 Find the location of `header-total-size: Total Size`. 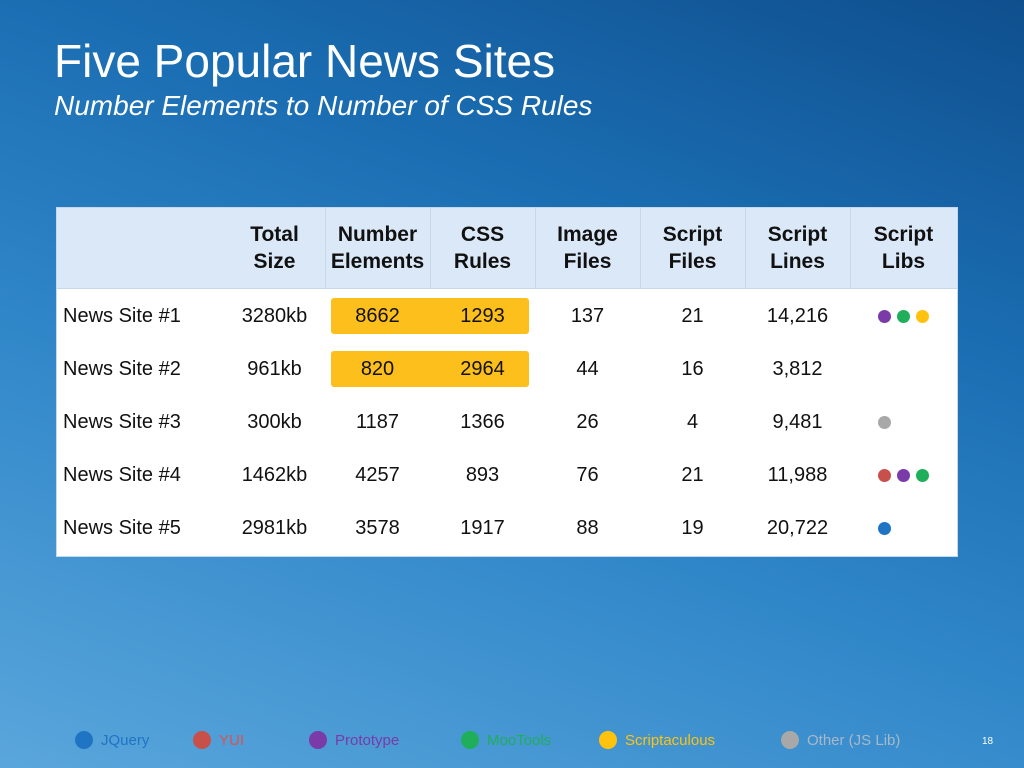

header-total-size: Total Size is located at coordinates (274, 248).